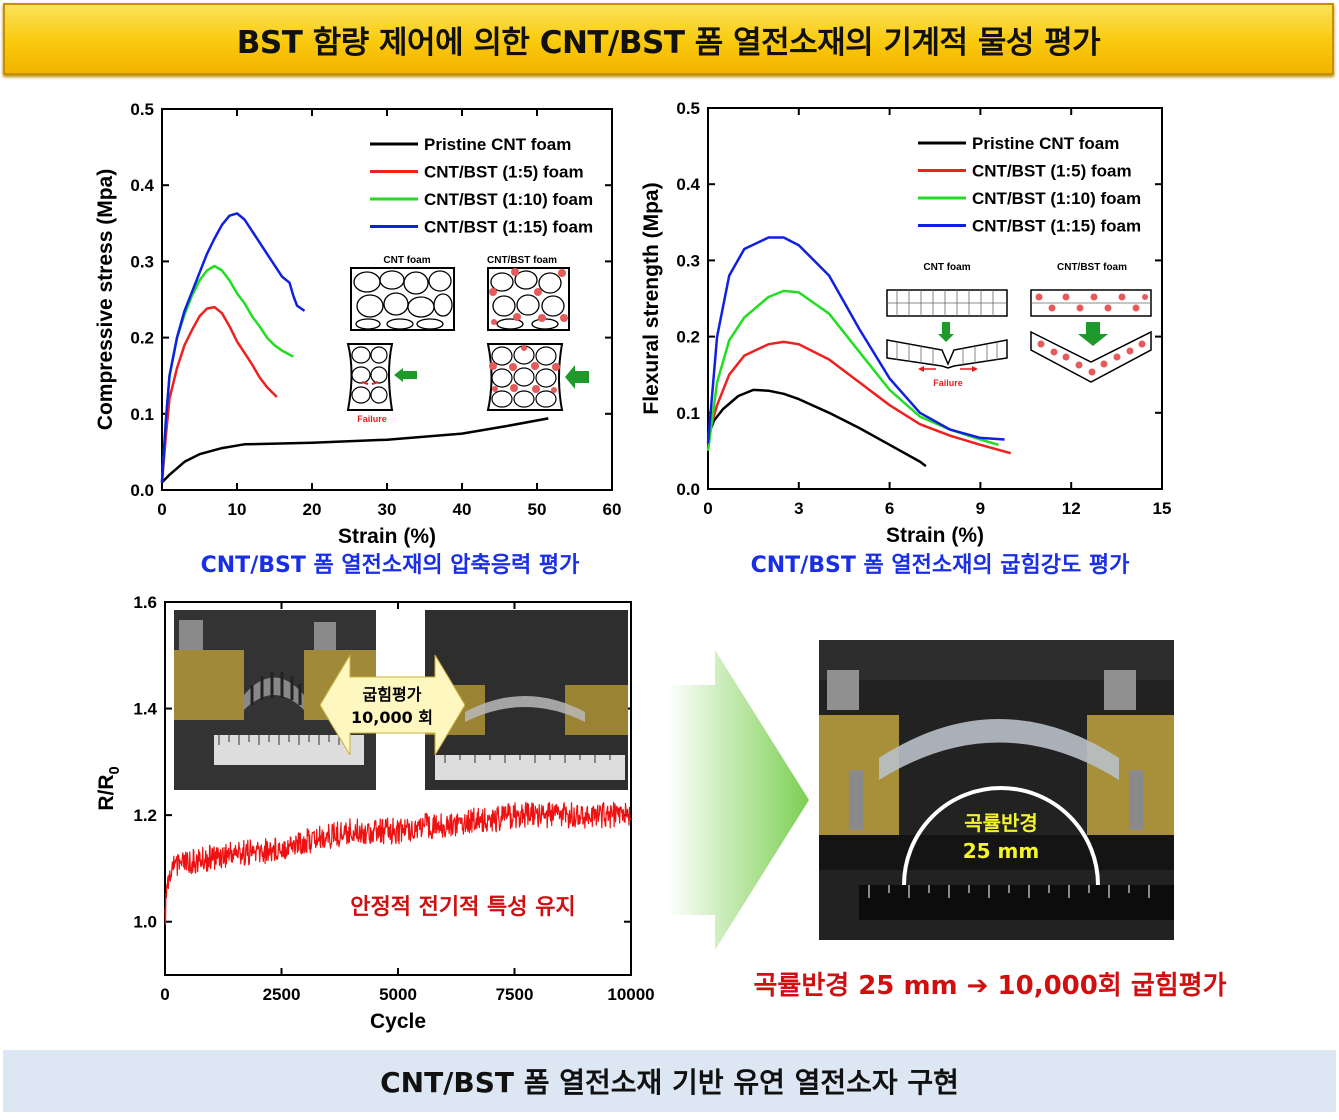  Describe the element at coordinates (1162, 508) in the screenshot. I see `x-tick-label: 15` at that location.